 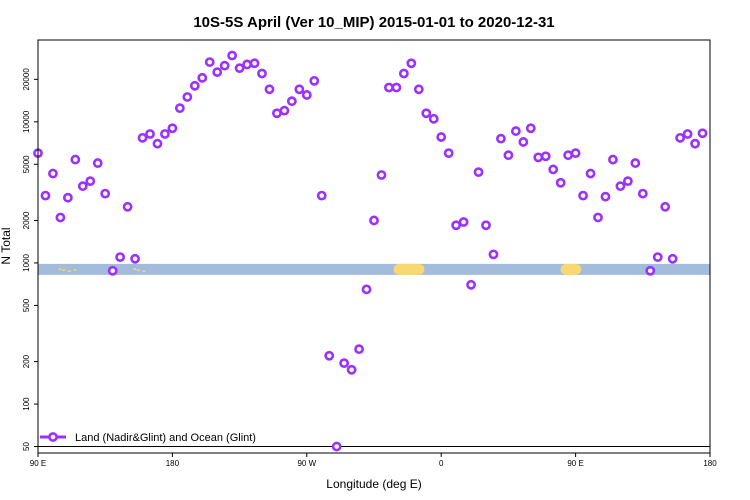 I want to click on y-tick-label: 10000, so click(x=26, y=121).